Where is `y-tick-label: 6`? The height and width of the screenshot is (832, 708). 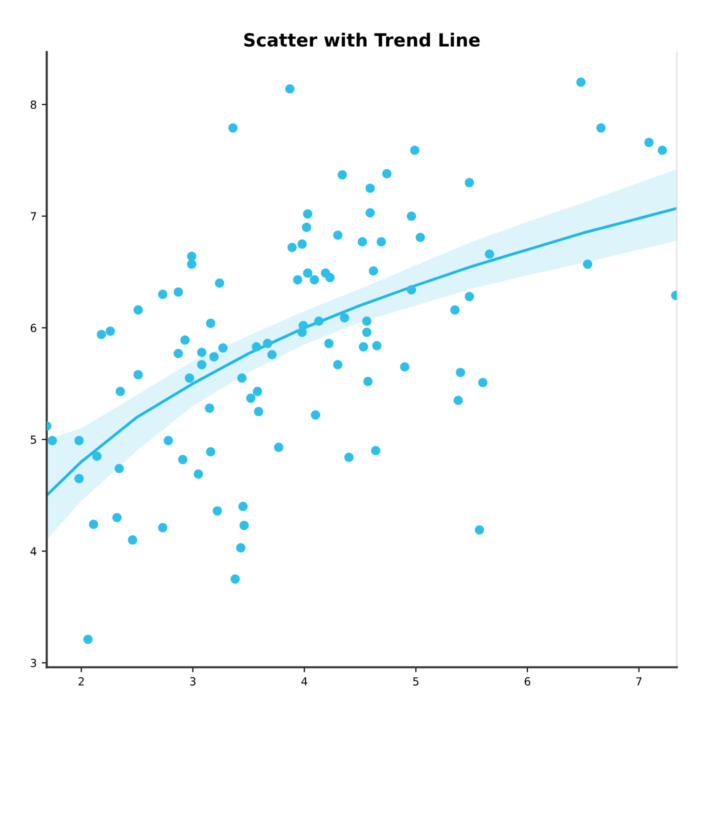 y-tick-label: 6 is located at coordinates (33, 328).